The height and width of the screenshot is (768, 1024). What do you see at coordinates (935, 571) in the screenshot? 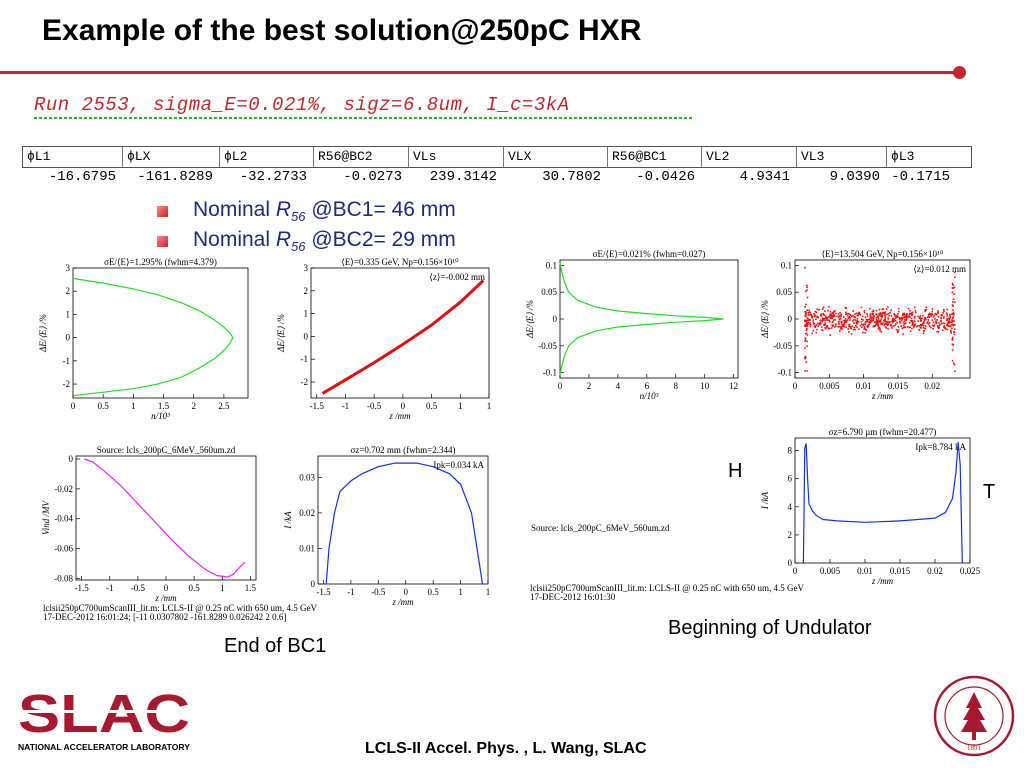
I see `x-tick-label: 0.02` at bounding box center [935, 571].